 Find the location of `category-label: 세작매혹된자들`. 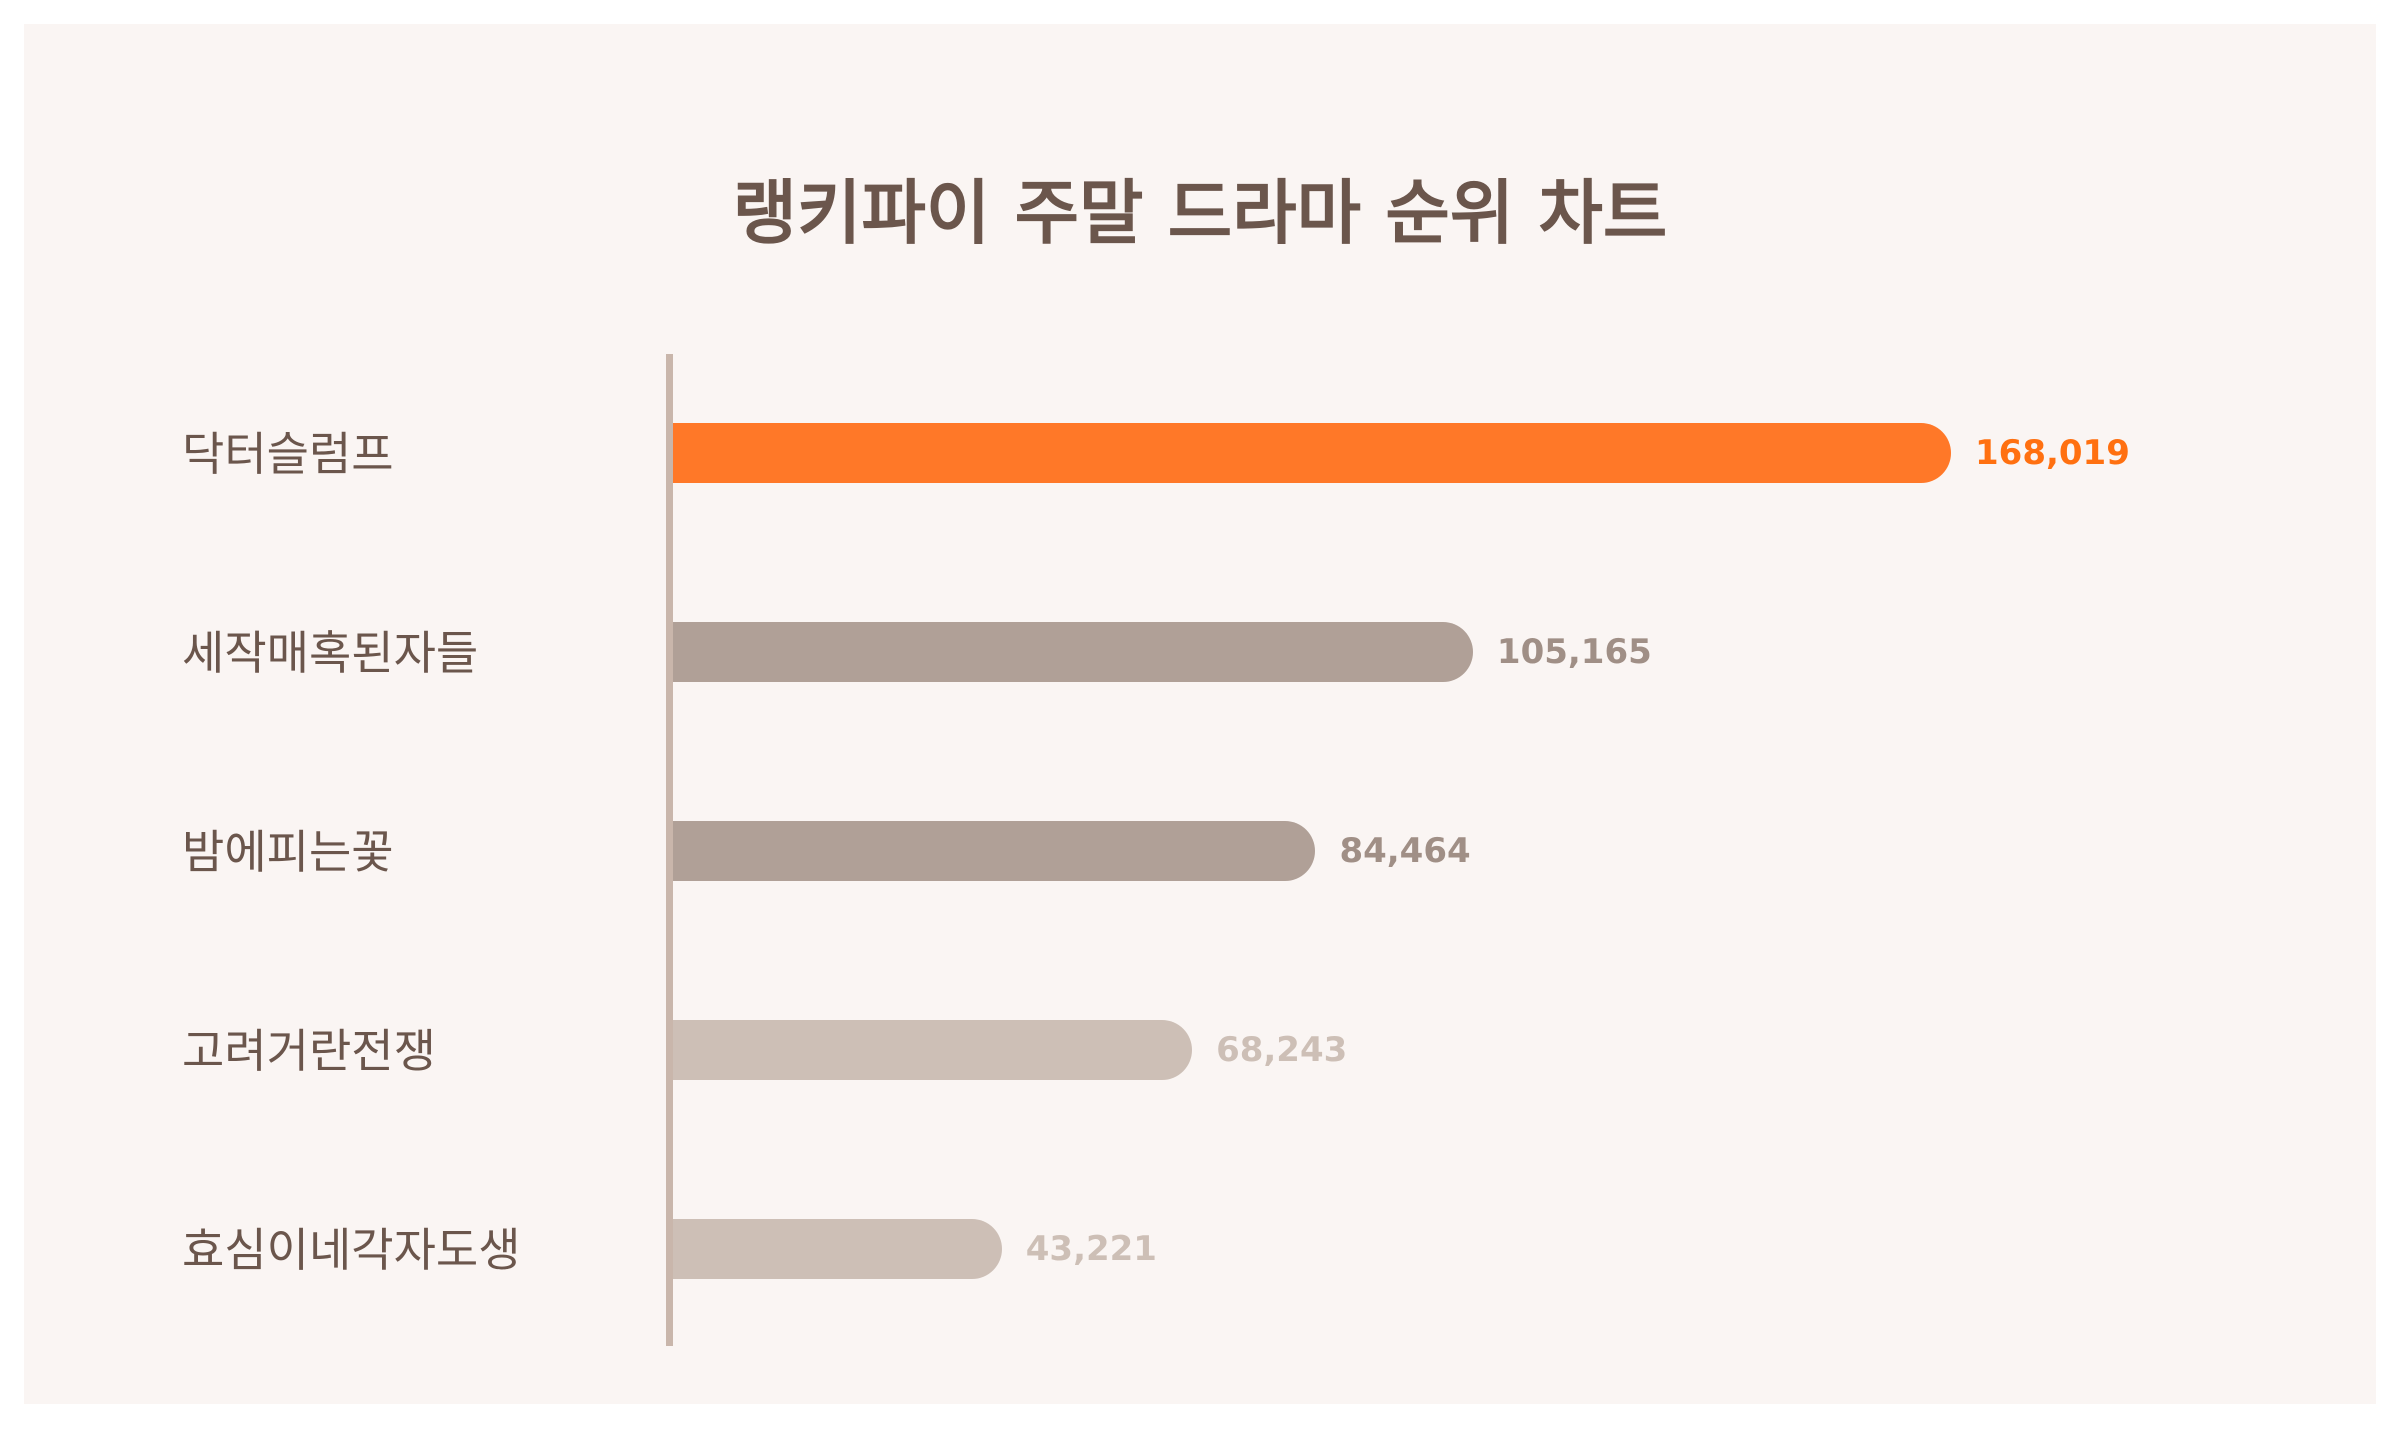

category-label: 세작매혹된자들 is located at coordinates (330, 653).